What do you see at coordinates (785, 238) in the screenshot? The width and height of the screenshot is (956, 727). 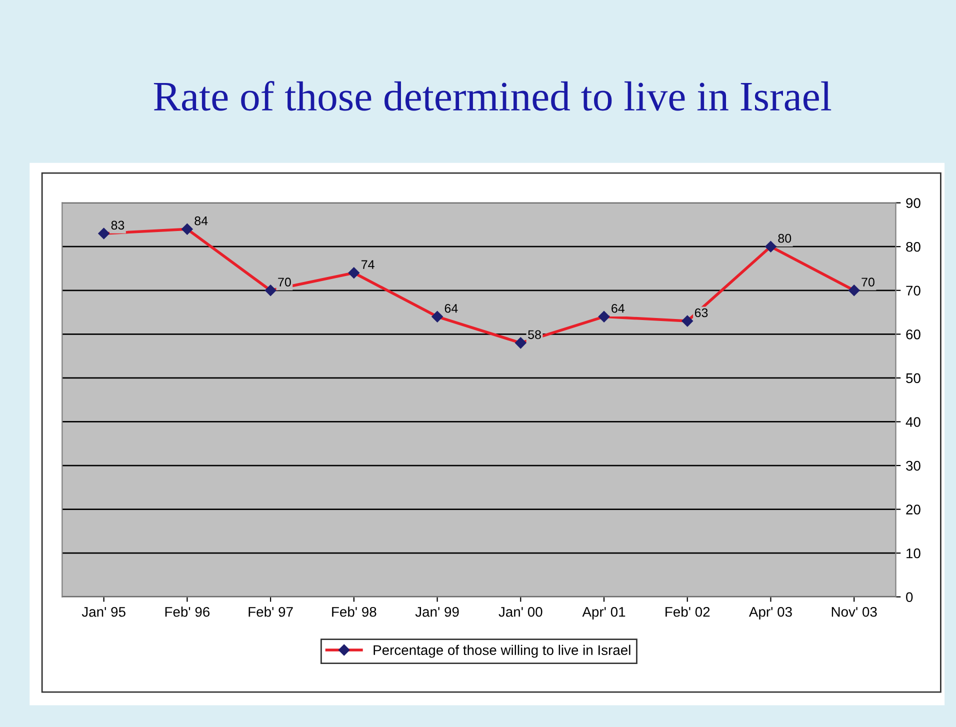 I see `data-label: 80` at bounding box center [785, 238].